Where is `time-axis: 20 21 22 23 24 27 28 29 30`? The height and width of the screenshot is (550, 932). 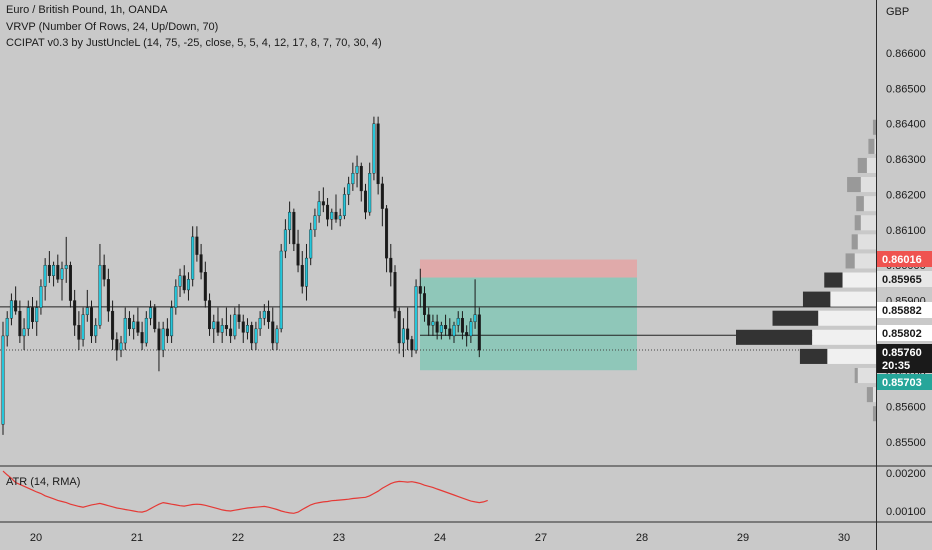 time-axis: 20 21 22 23 24 27 28 29 30 is located at coordinates (440, 538).